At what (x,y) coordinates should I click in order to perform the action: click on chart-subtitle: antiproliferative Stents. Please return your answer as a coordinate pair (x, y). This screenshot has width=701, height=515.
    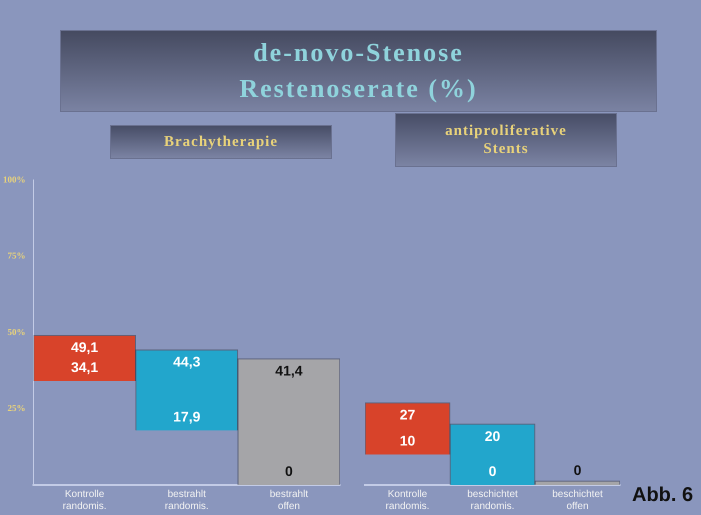
    Looking at the image, I should click on (506, 140).